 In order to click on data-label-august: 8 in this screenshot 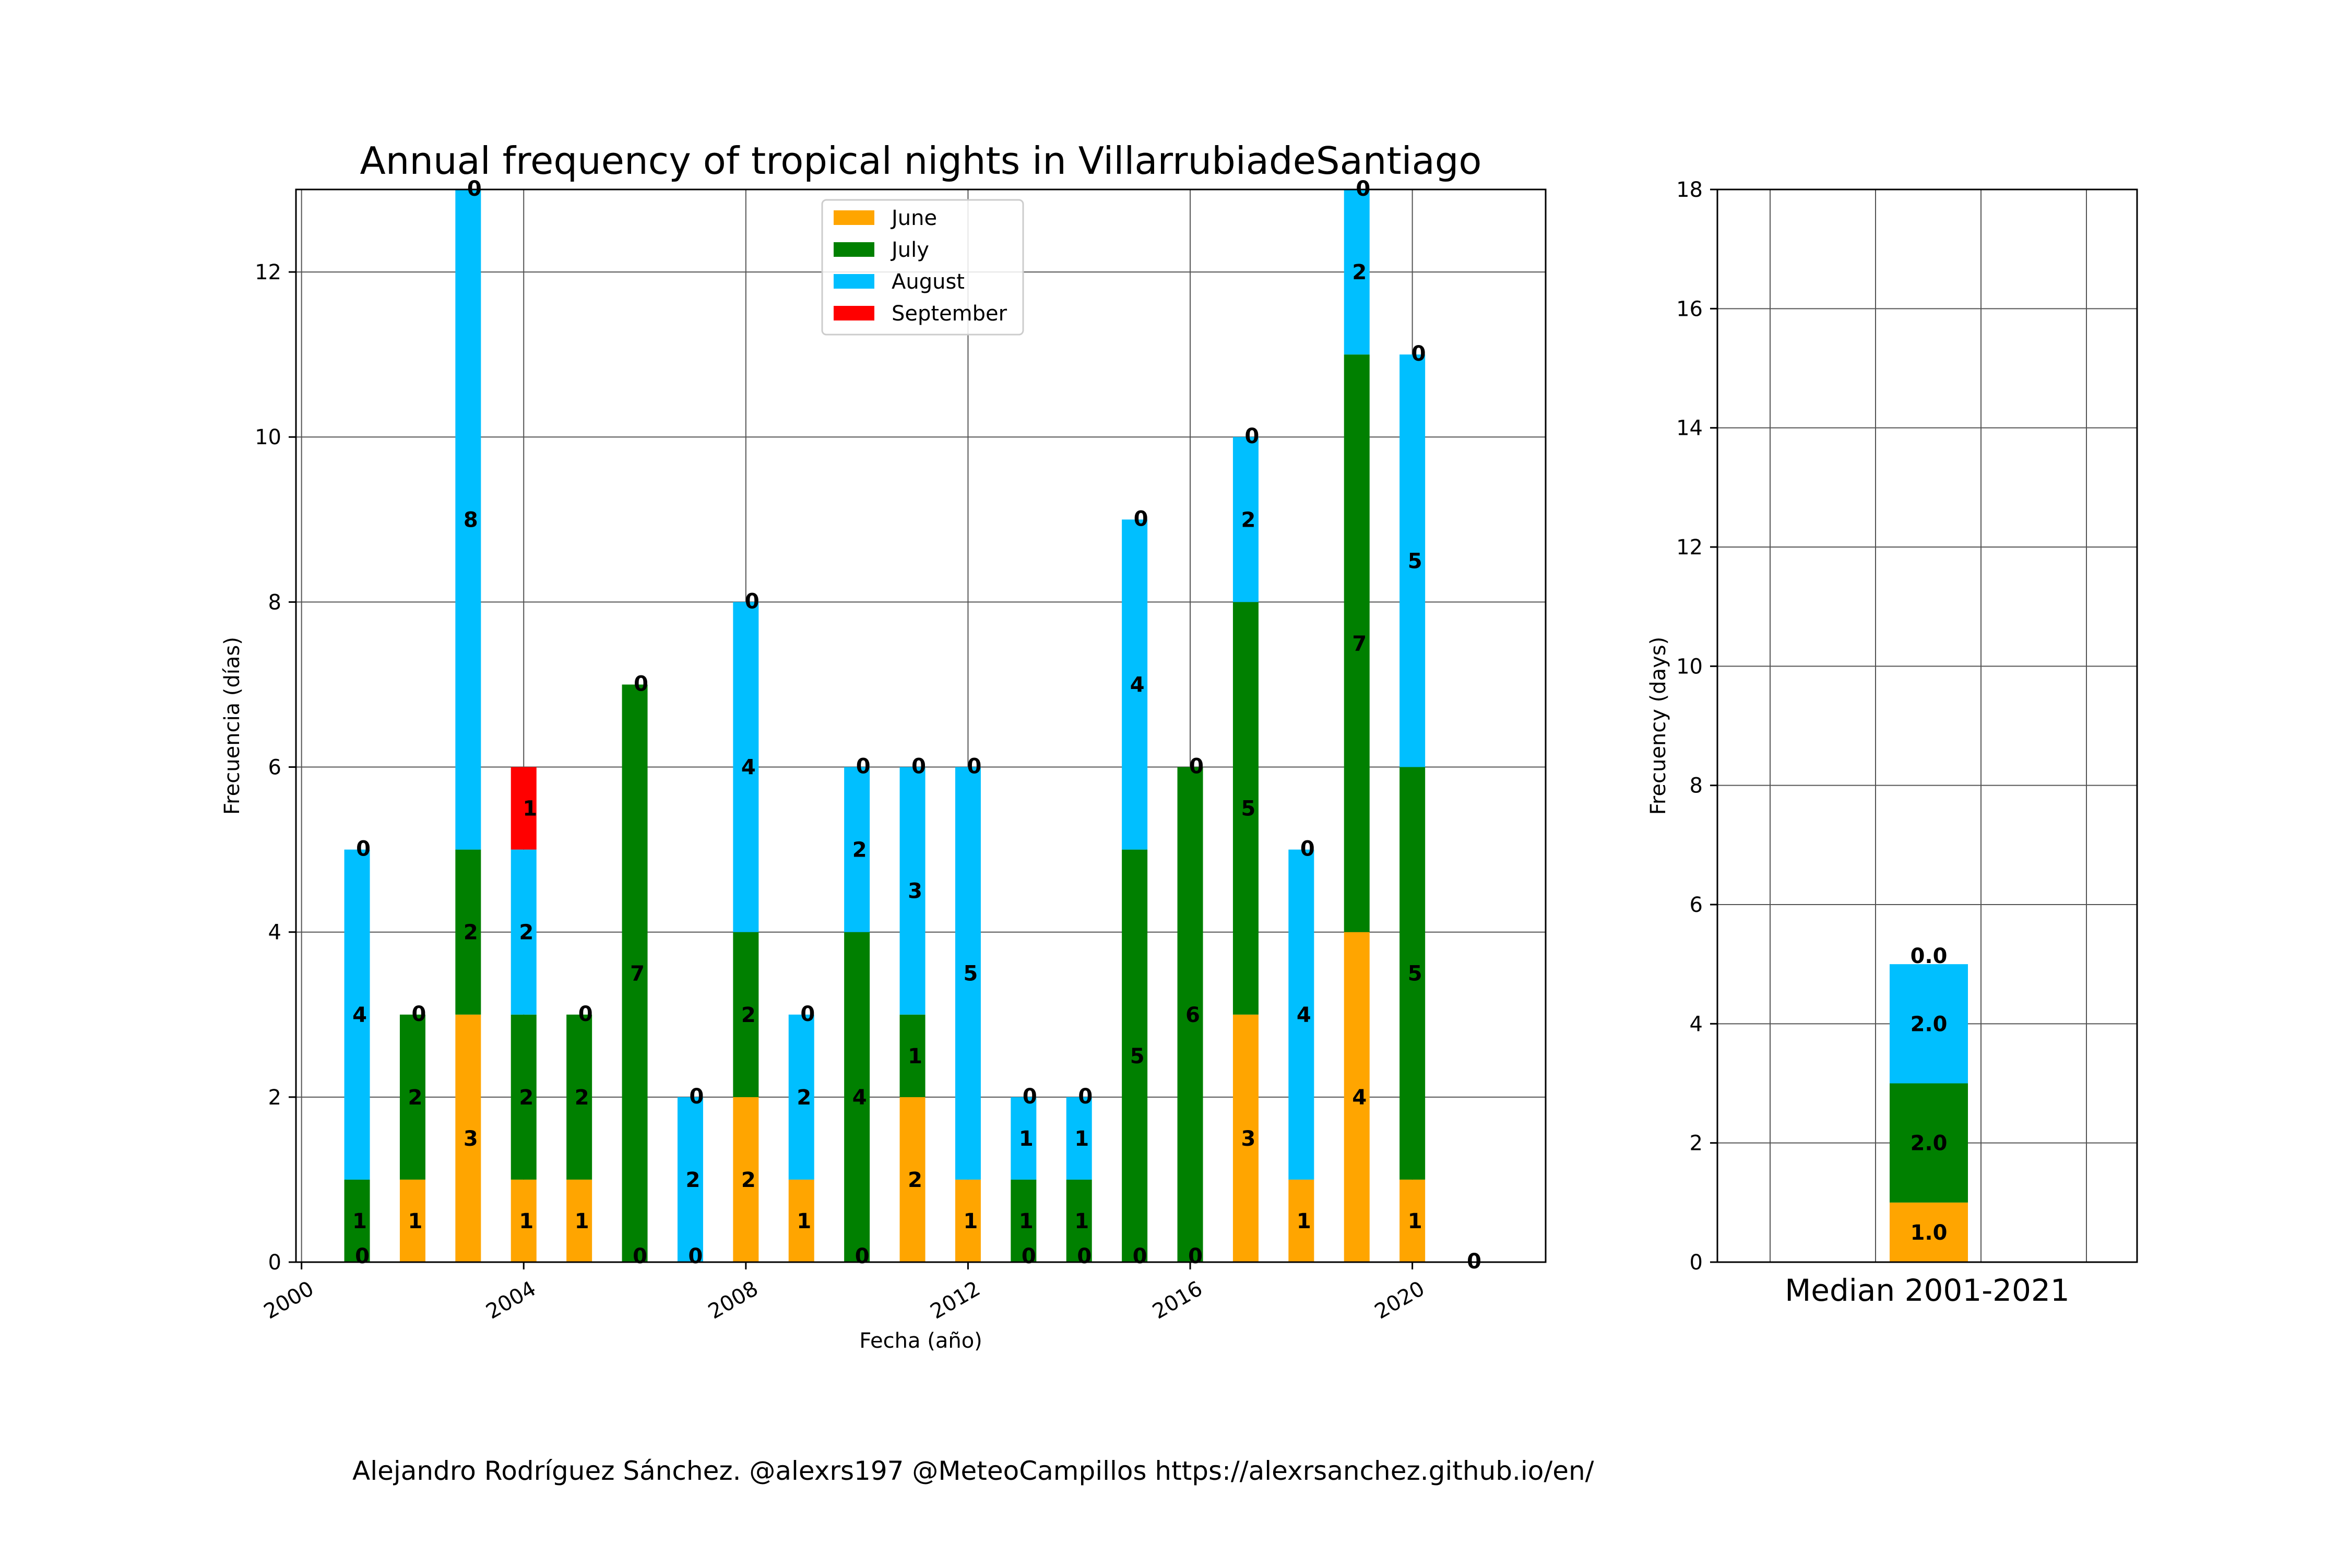, I will do `click(471, 520)`.